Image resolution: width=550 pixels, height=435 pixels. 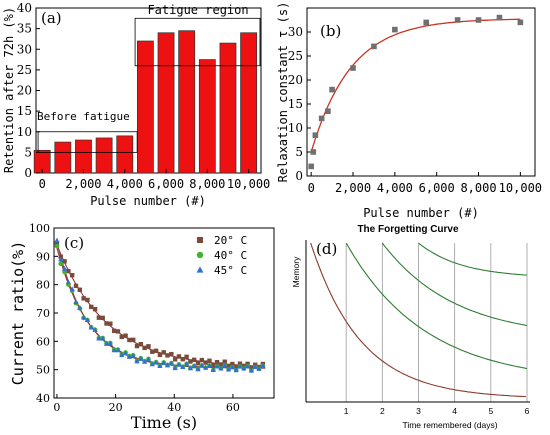 I want to click on fatigue-region-box, so click(x=197, y=42).